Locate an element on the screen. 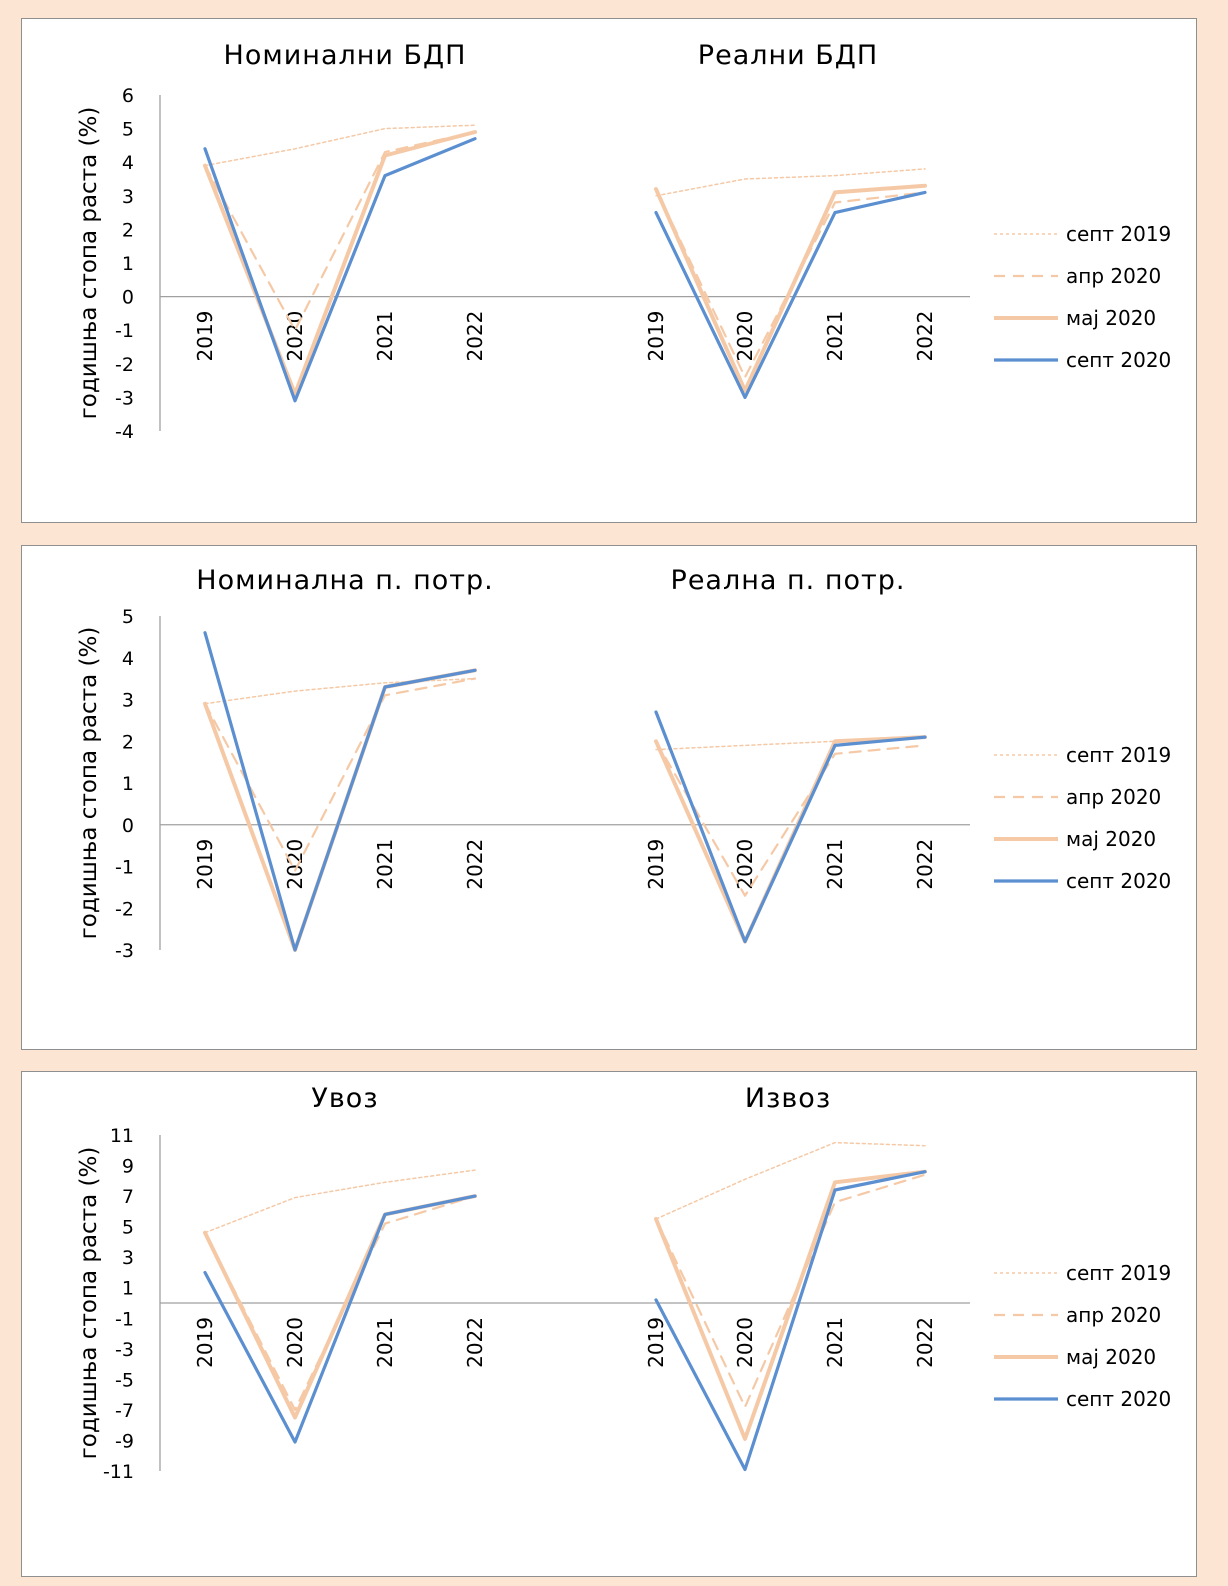  chart-title: Реална п. потр. is located at coordinates (788, 580).